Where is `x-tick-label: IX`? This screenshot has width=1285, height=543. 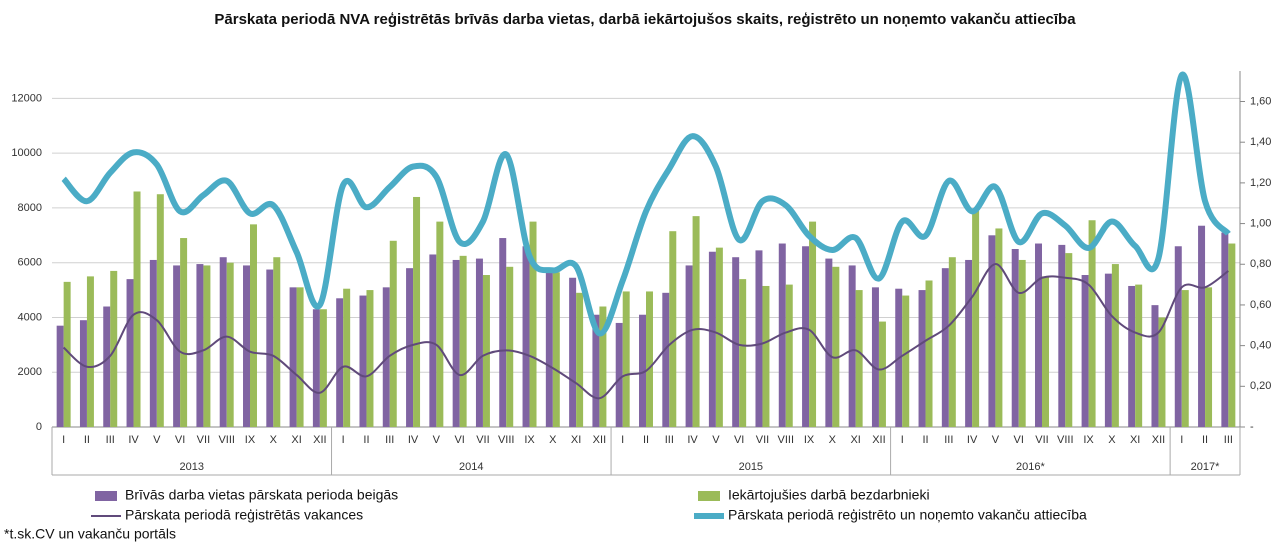 x-tick-label: IX is located at coordinates (1088, 440).